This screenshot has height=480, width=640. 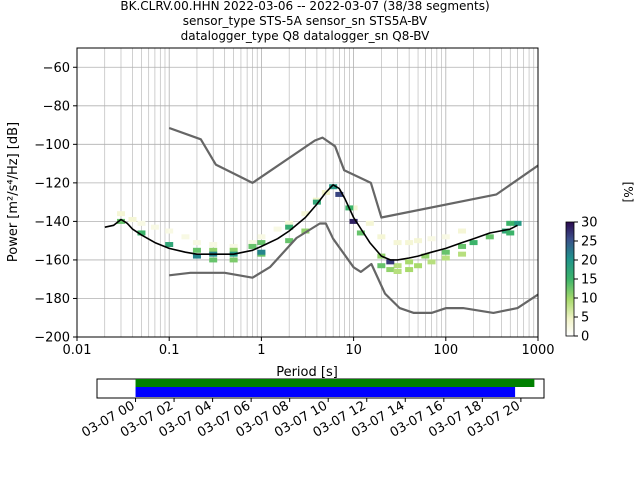 What do you see at coordinates (52, 260) in the screenshot?
I see `y-tick-label: −160` at bounding box center [52, 260].